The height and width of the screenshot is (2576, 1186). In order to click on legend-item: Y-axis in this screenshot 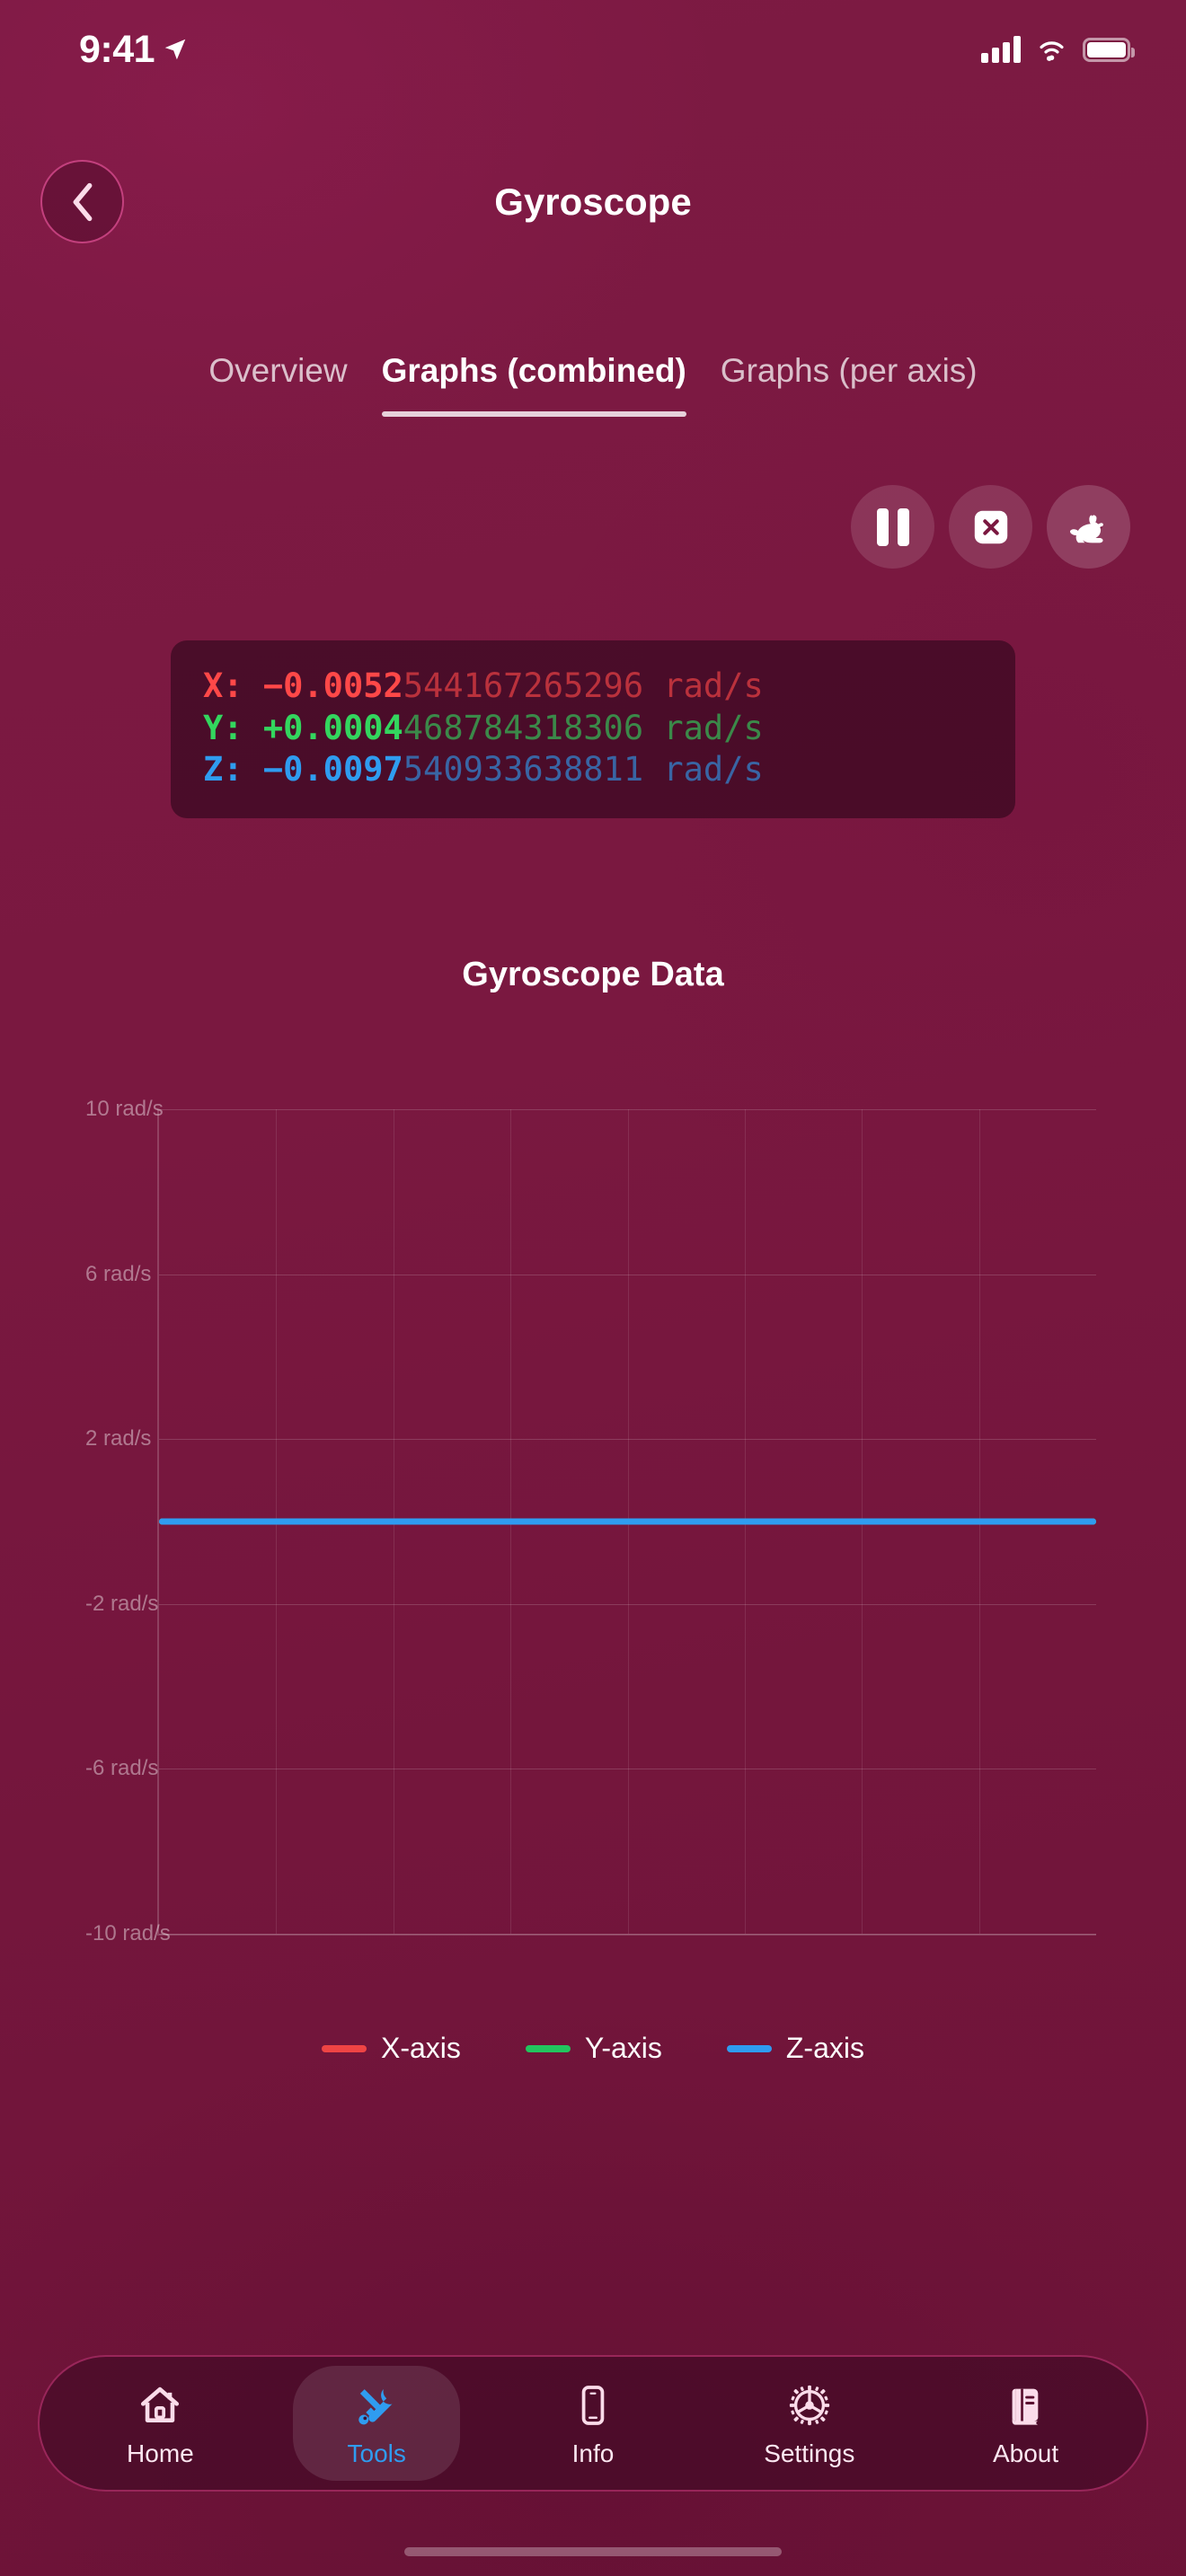, I will do `click(593, 2048)`.